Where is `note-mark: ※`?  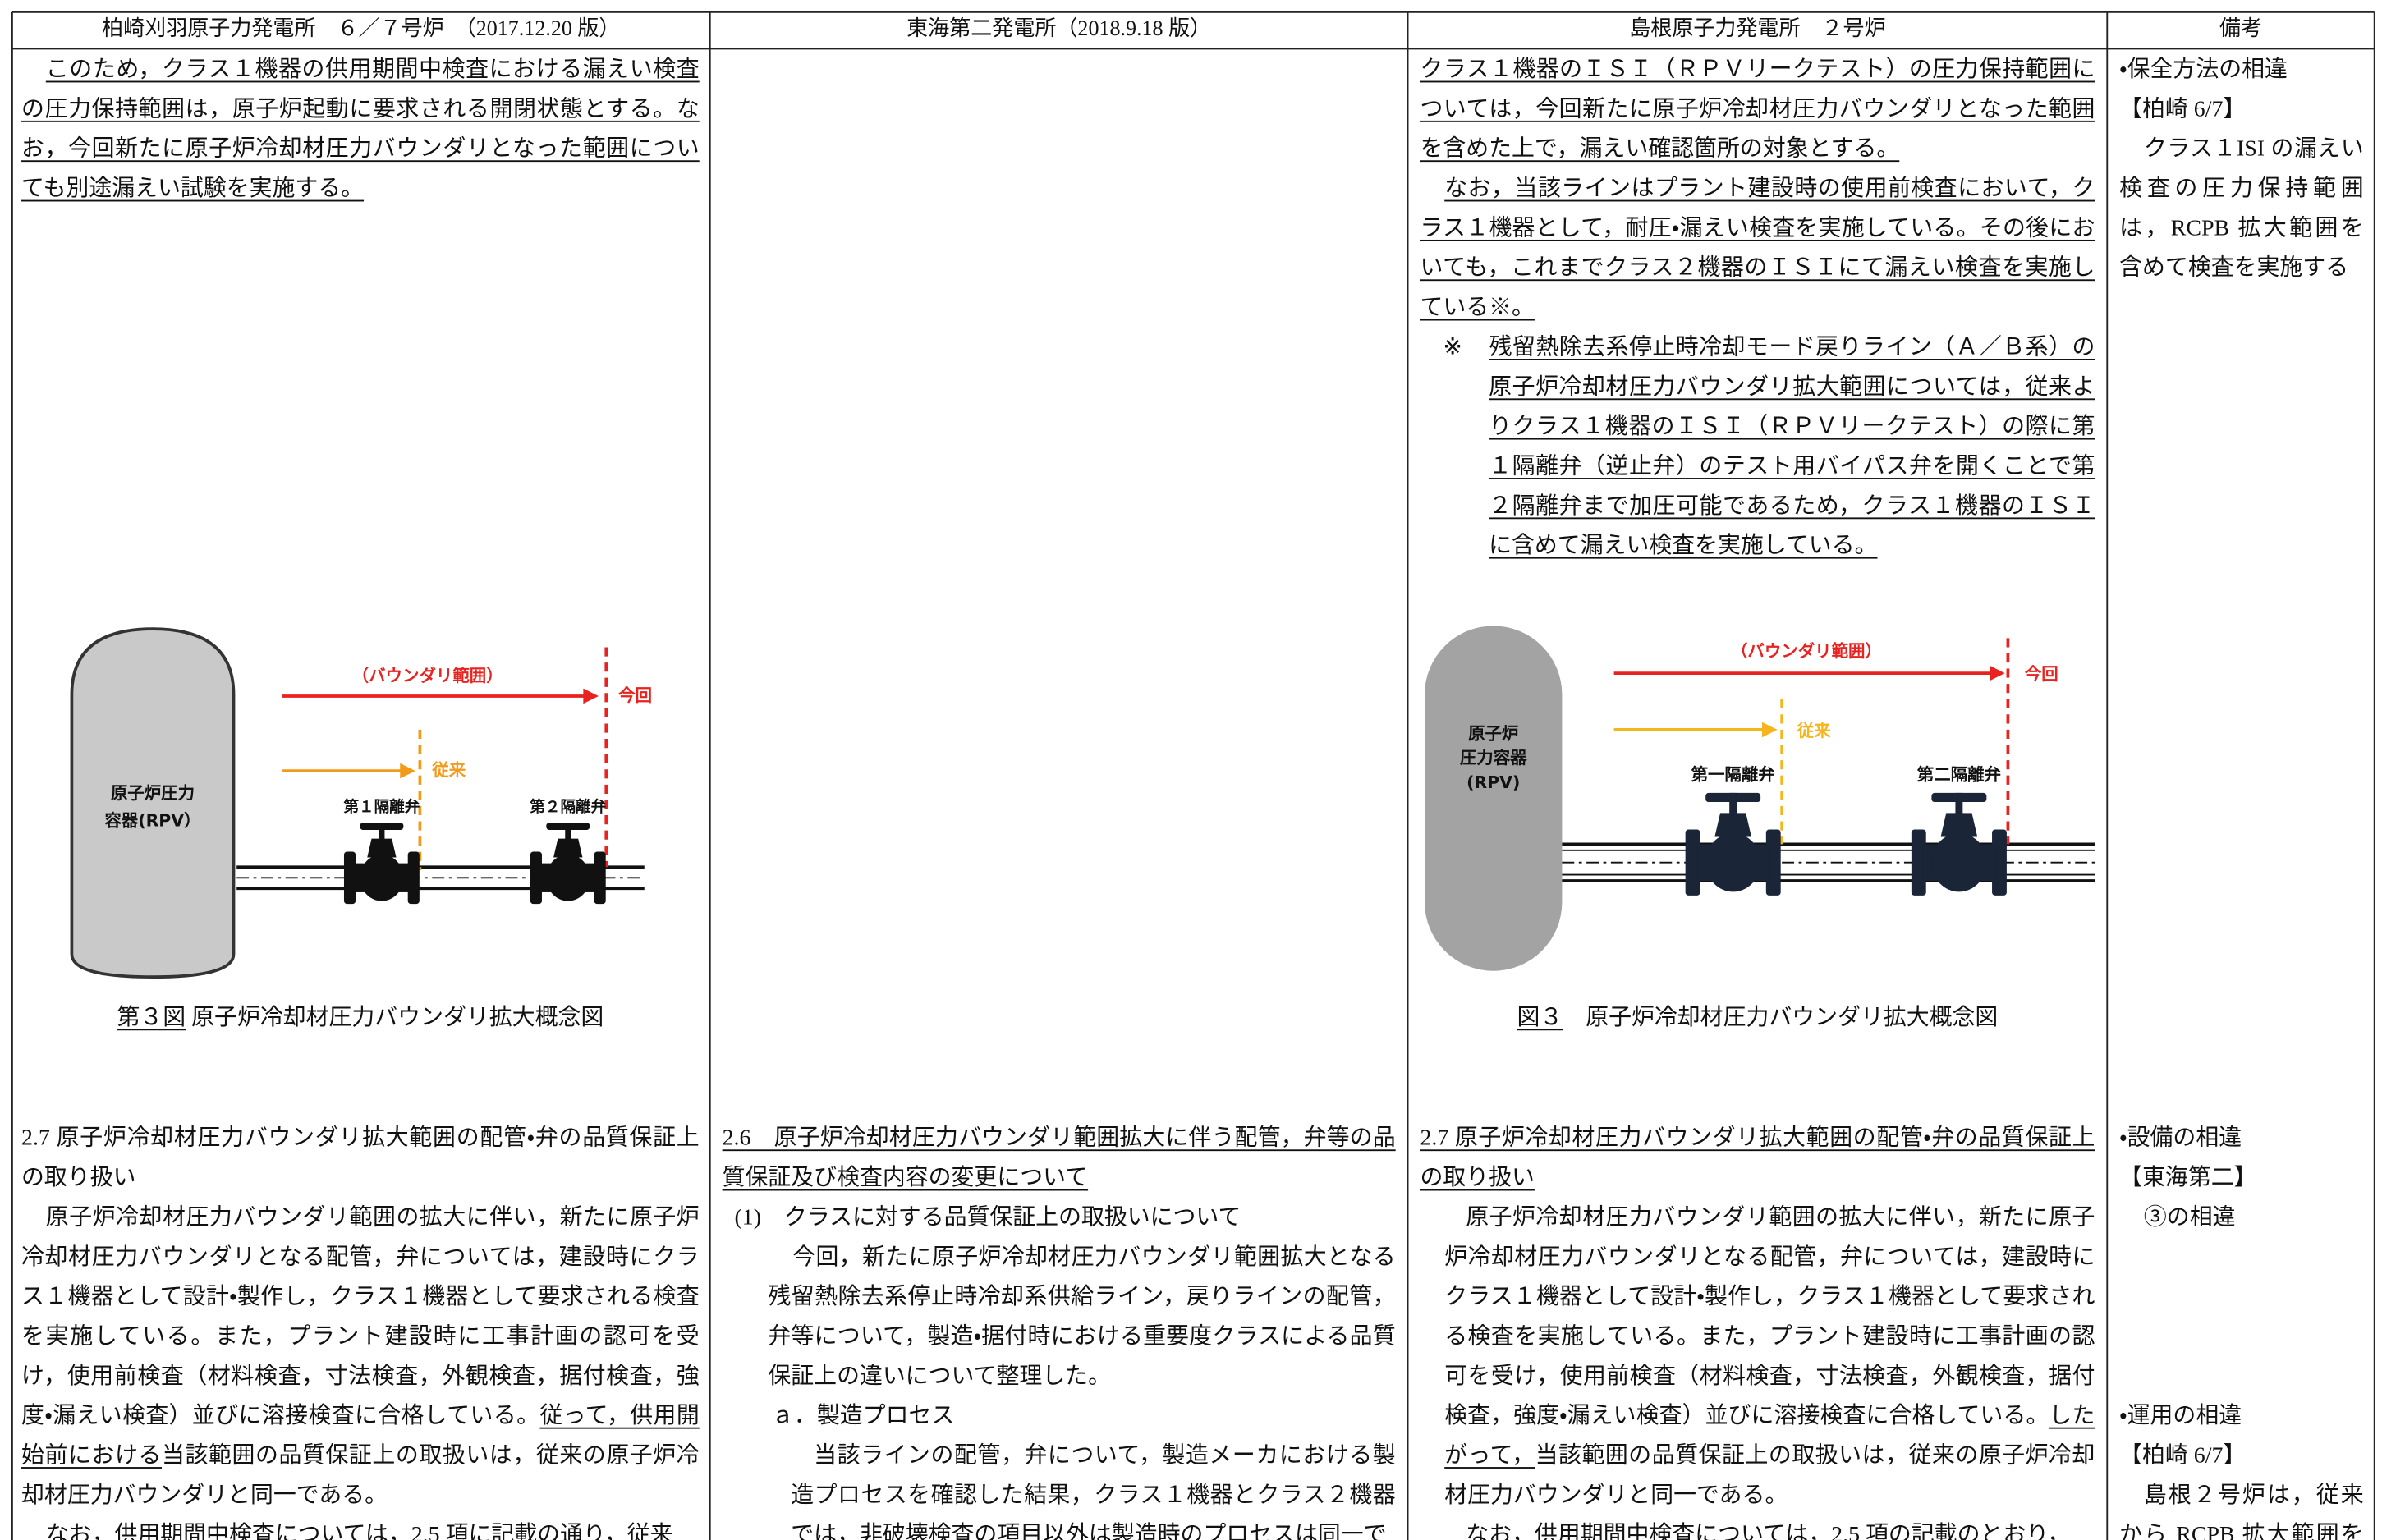
note-mark: ※ is located at coordinates (1452, 348).